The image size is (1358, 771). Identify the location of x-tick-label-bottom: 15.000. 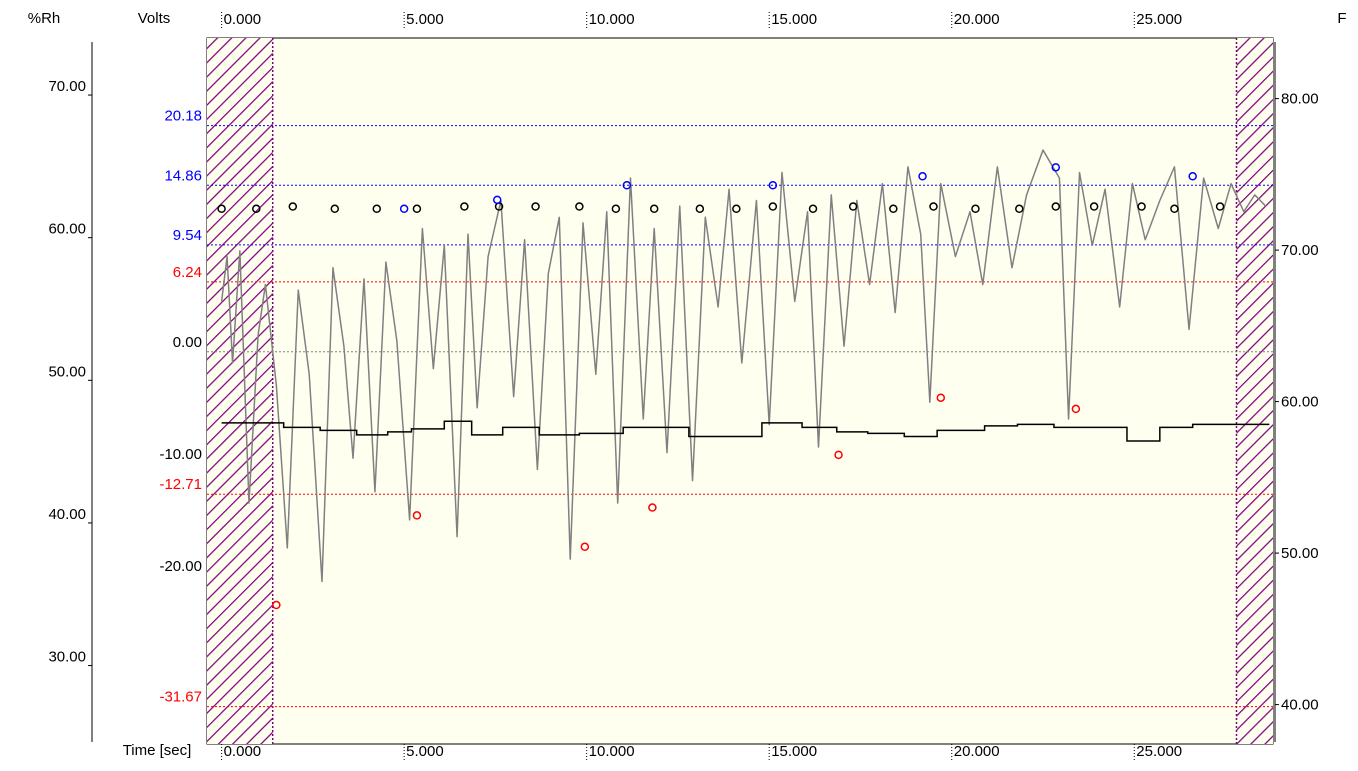
(794, 751).